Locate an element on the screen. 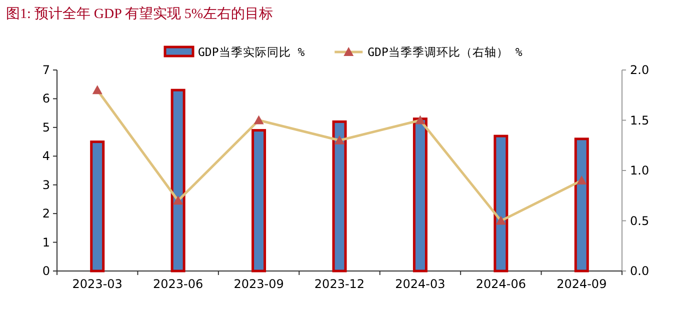 This screenshot has width=673, height=332. y2-tick-label: 0.0 is located at coordinates (640, 271).